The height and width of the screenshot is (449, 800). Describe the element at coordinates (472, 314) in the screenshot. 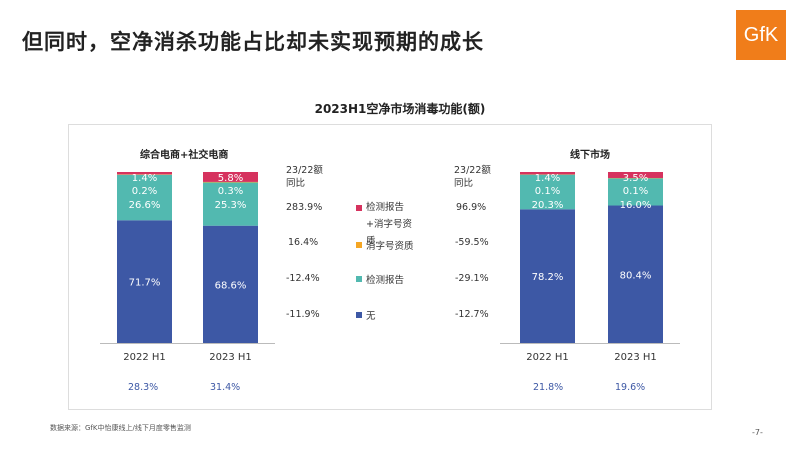

I see `yoy-offline-3: -12.7%` at that location.